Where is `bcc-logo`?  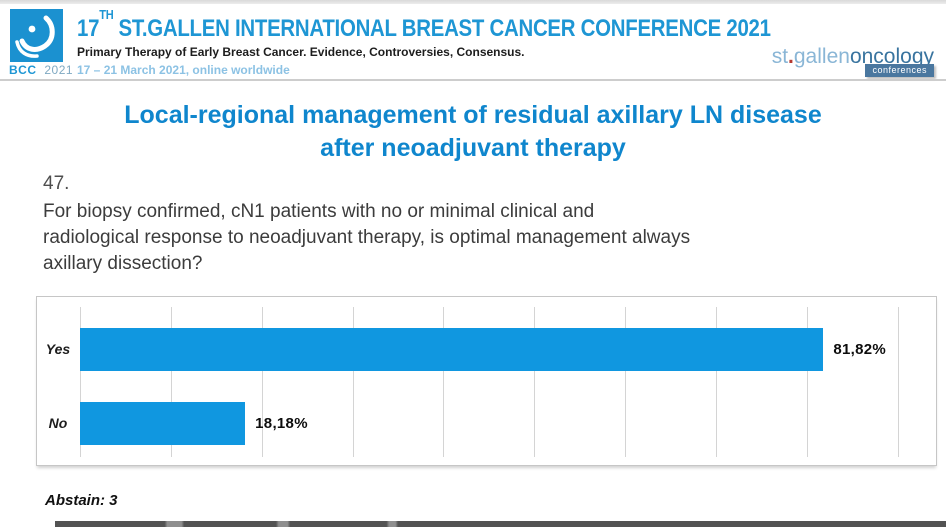 bcc-logo is located at coordinates (36, 35).